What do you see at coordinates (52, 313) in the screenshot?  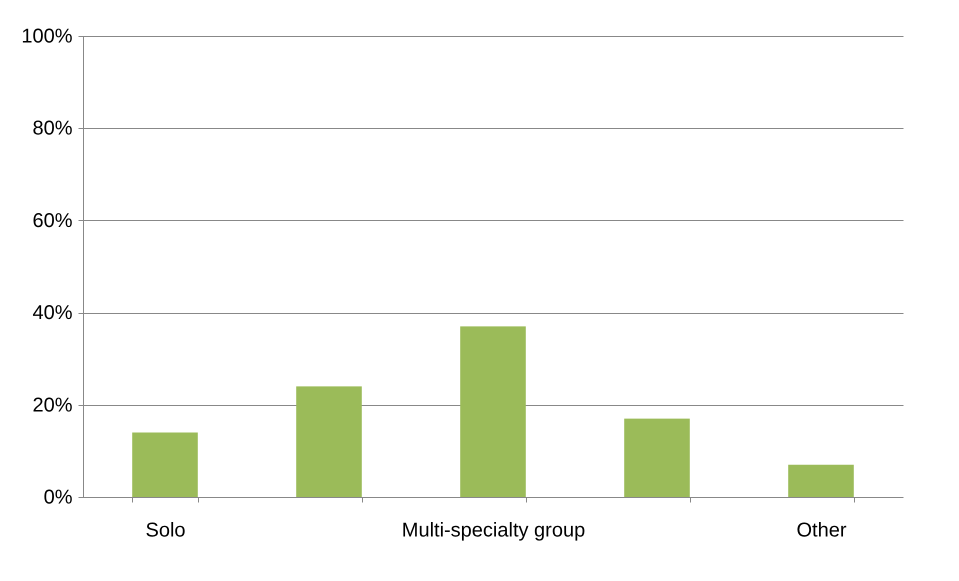 I see `y-tick-label: 40%` at bounding box center [52, 313].